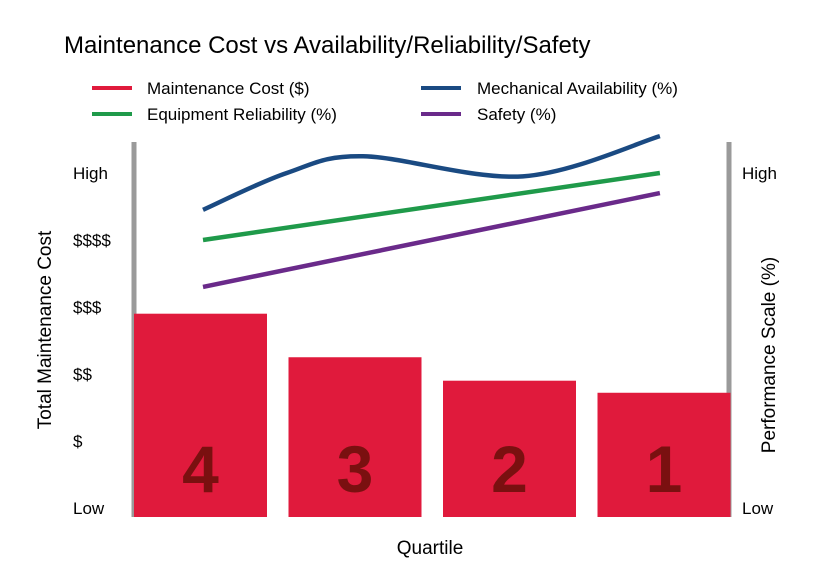  Describe the element at coordinates (45, 329) in the screenshot. I see `y-axis-label: Total Maintenance Cost` at that location.